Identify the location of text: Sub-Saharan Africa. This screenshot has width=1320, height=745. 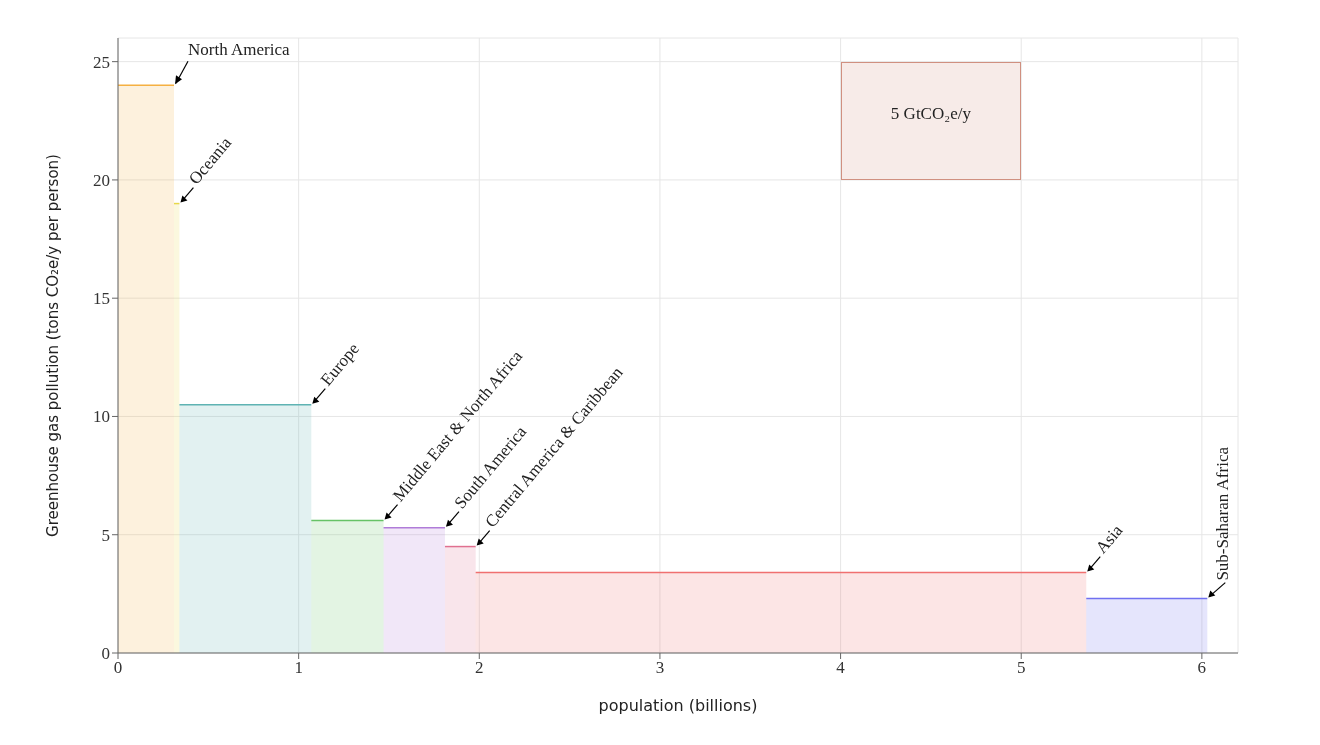
(1223, 513).